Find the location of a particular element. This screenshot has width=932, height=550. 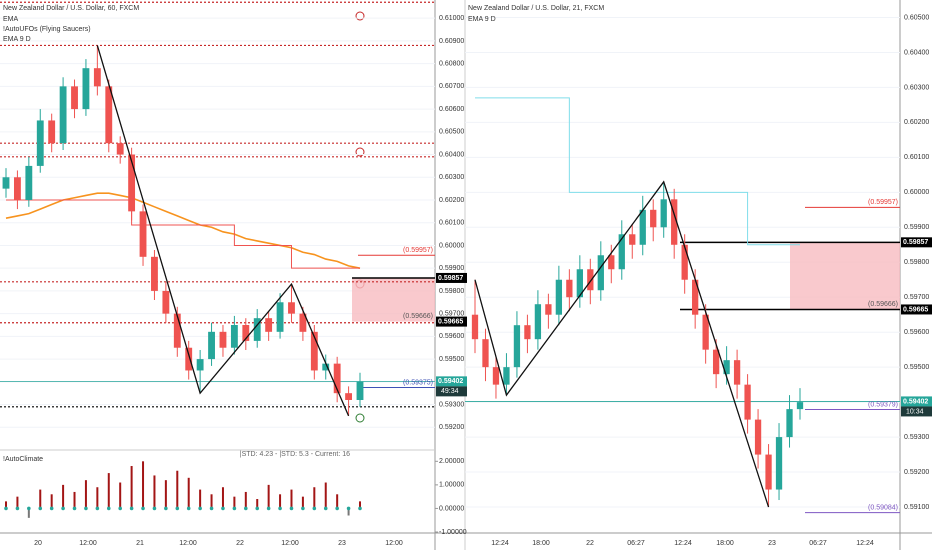

price-label: (0.59084) is located at coordinates (883, 507).